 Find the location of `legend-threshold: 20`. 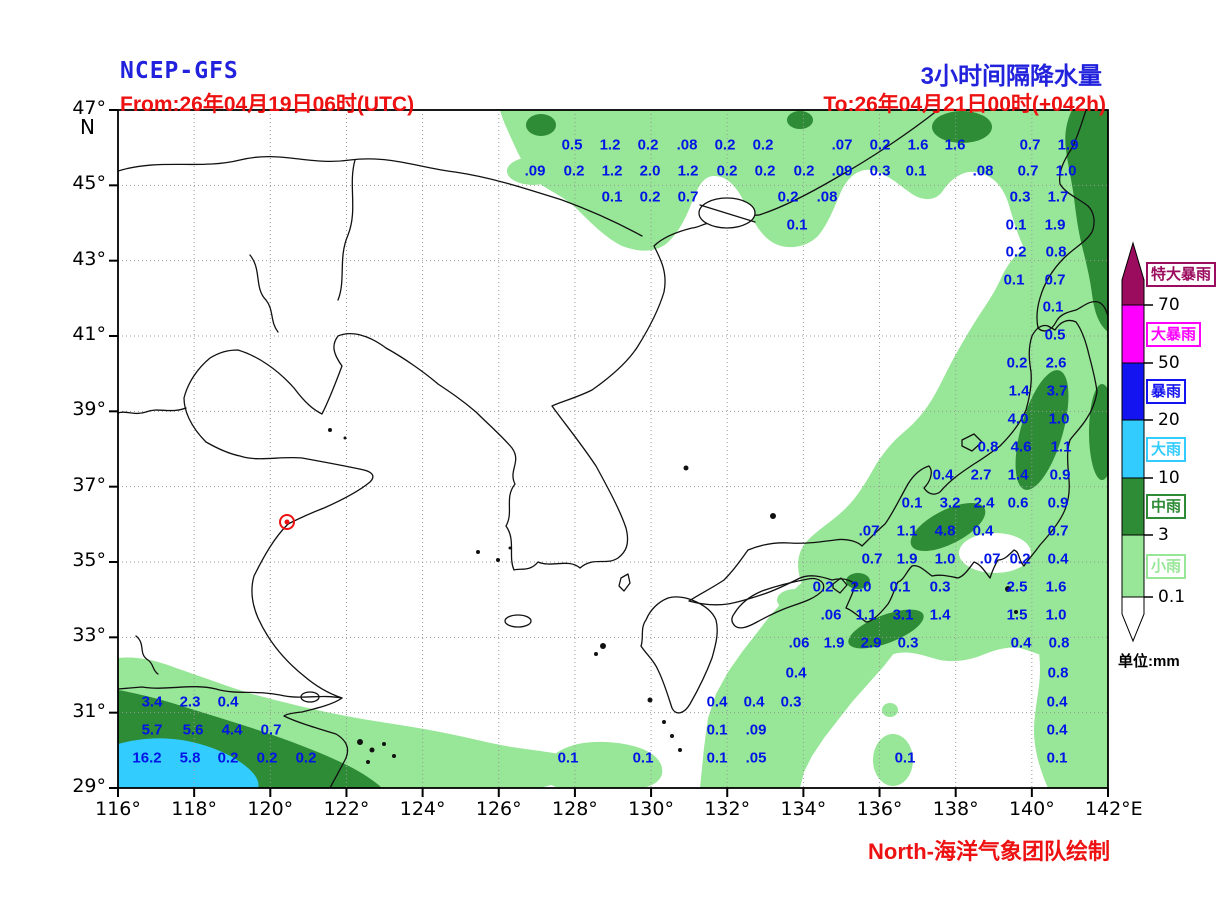

legend-threshold: 20 is located at coordinates (1169, 420).